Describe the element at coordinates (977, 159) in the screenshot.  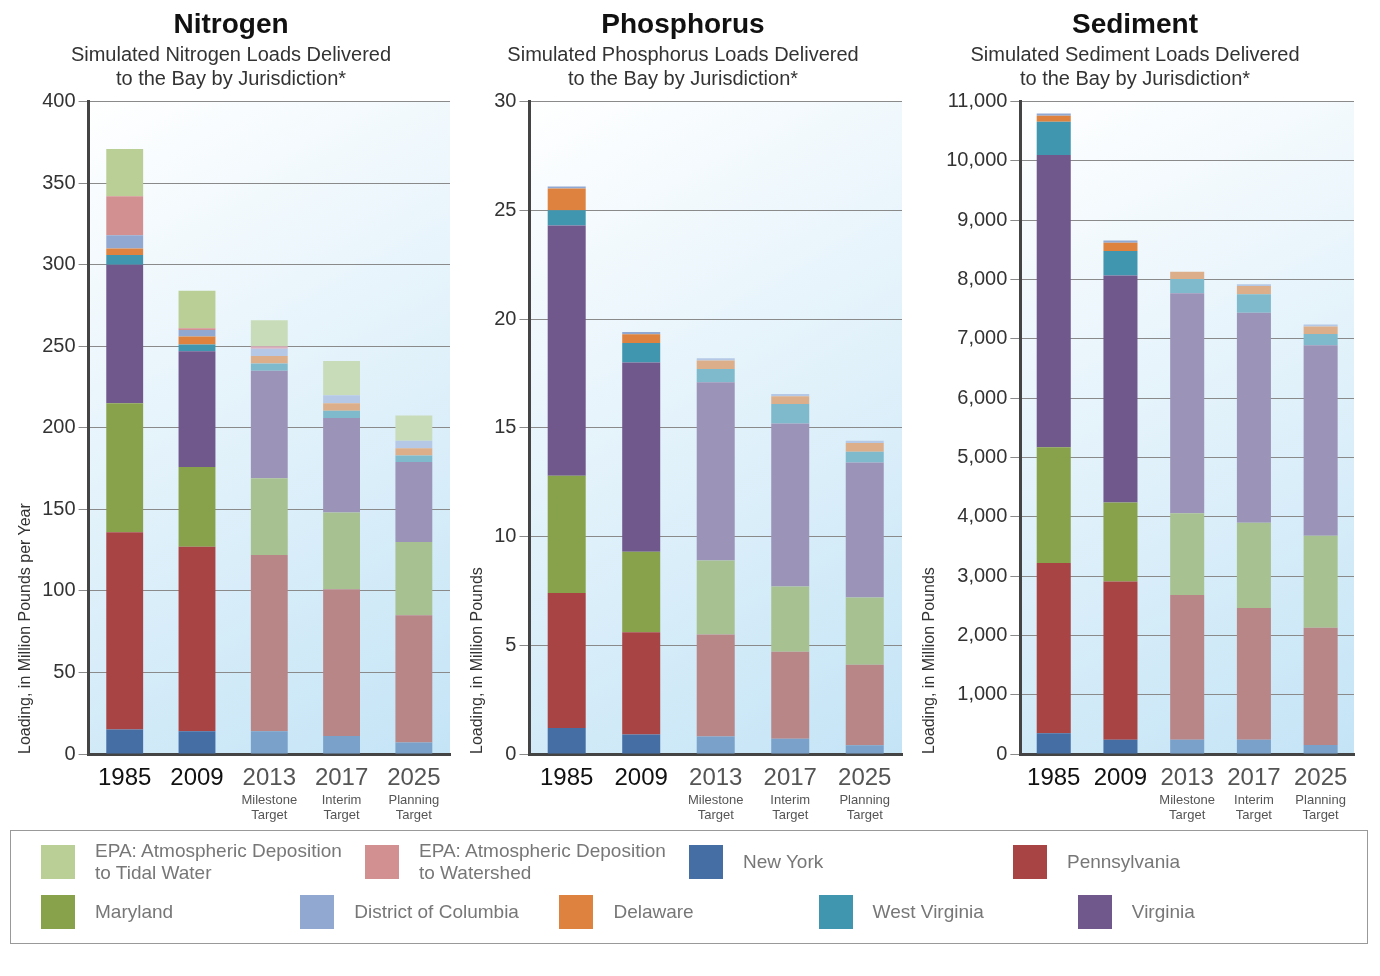
I see `y-tick-label: 10,000` at that location.